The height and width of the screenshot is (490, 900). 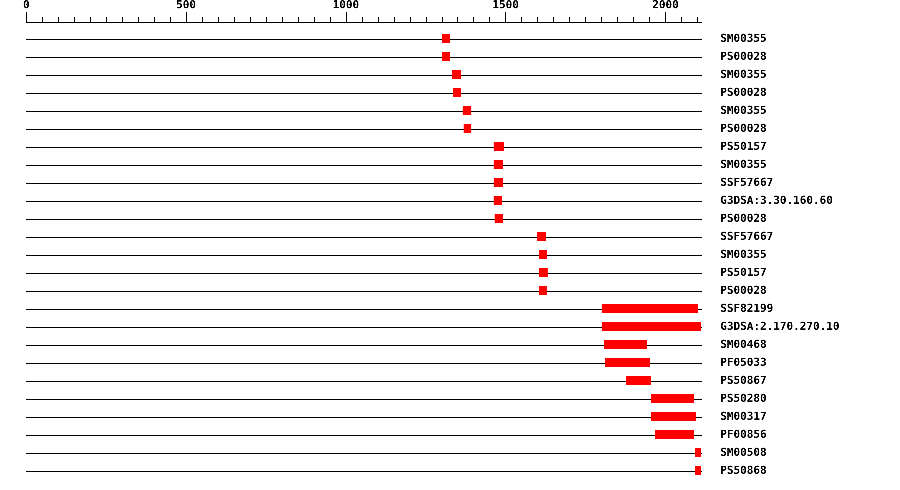 I want to click on y-tick-label: SSF82199, so click(x=747, y=308).